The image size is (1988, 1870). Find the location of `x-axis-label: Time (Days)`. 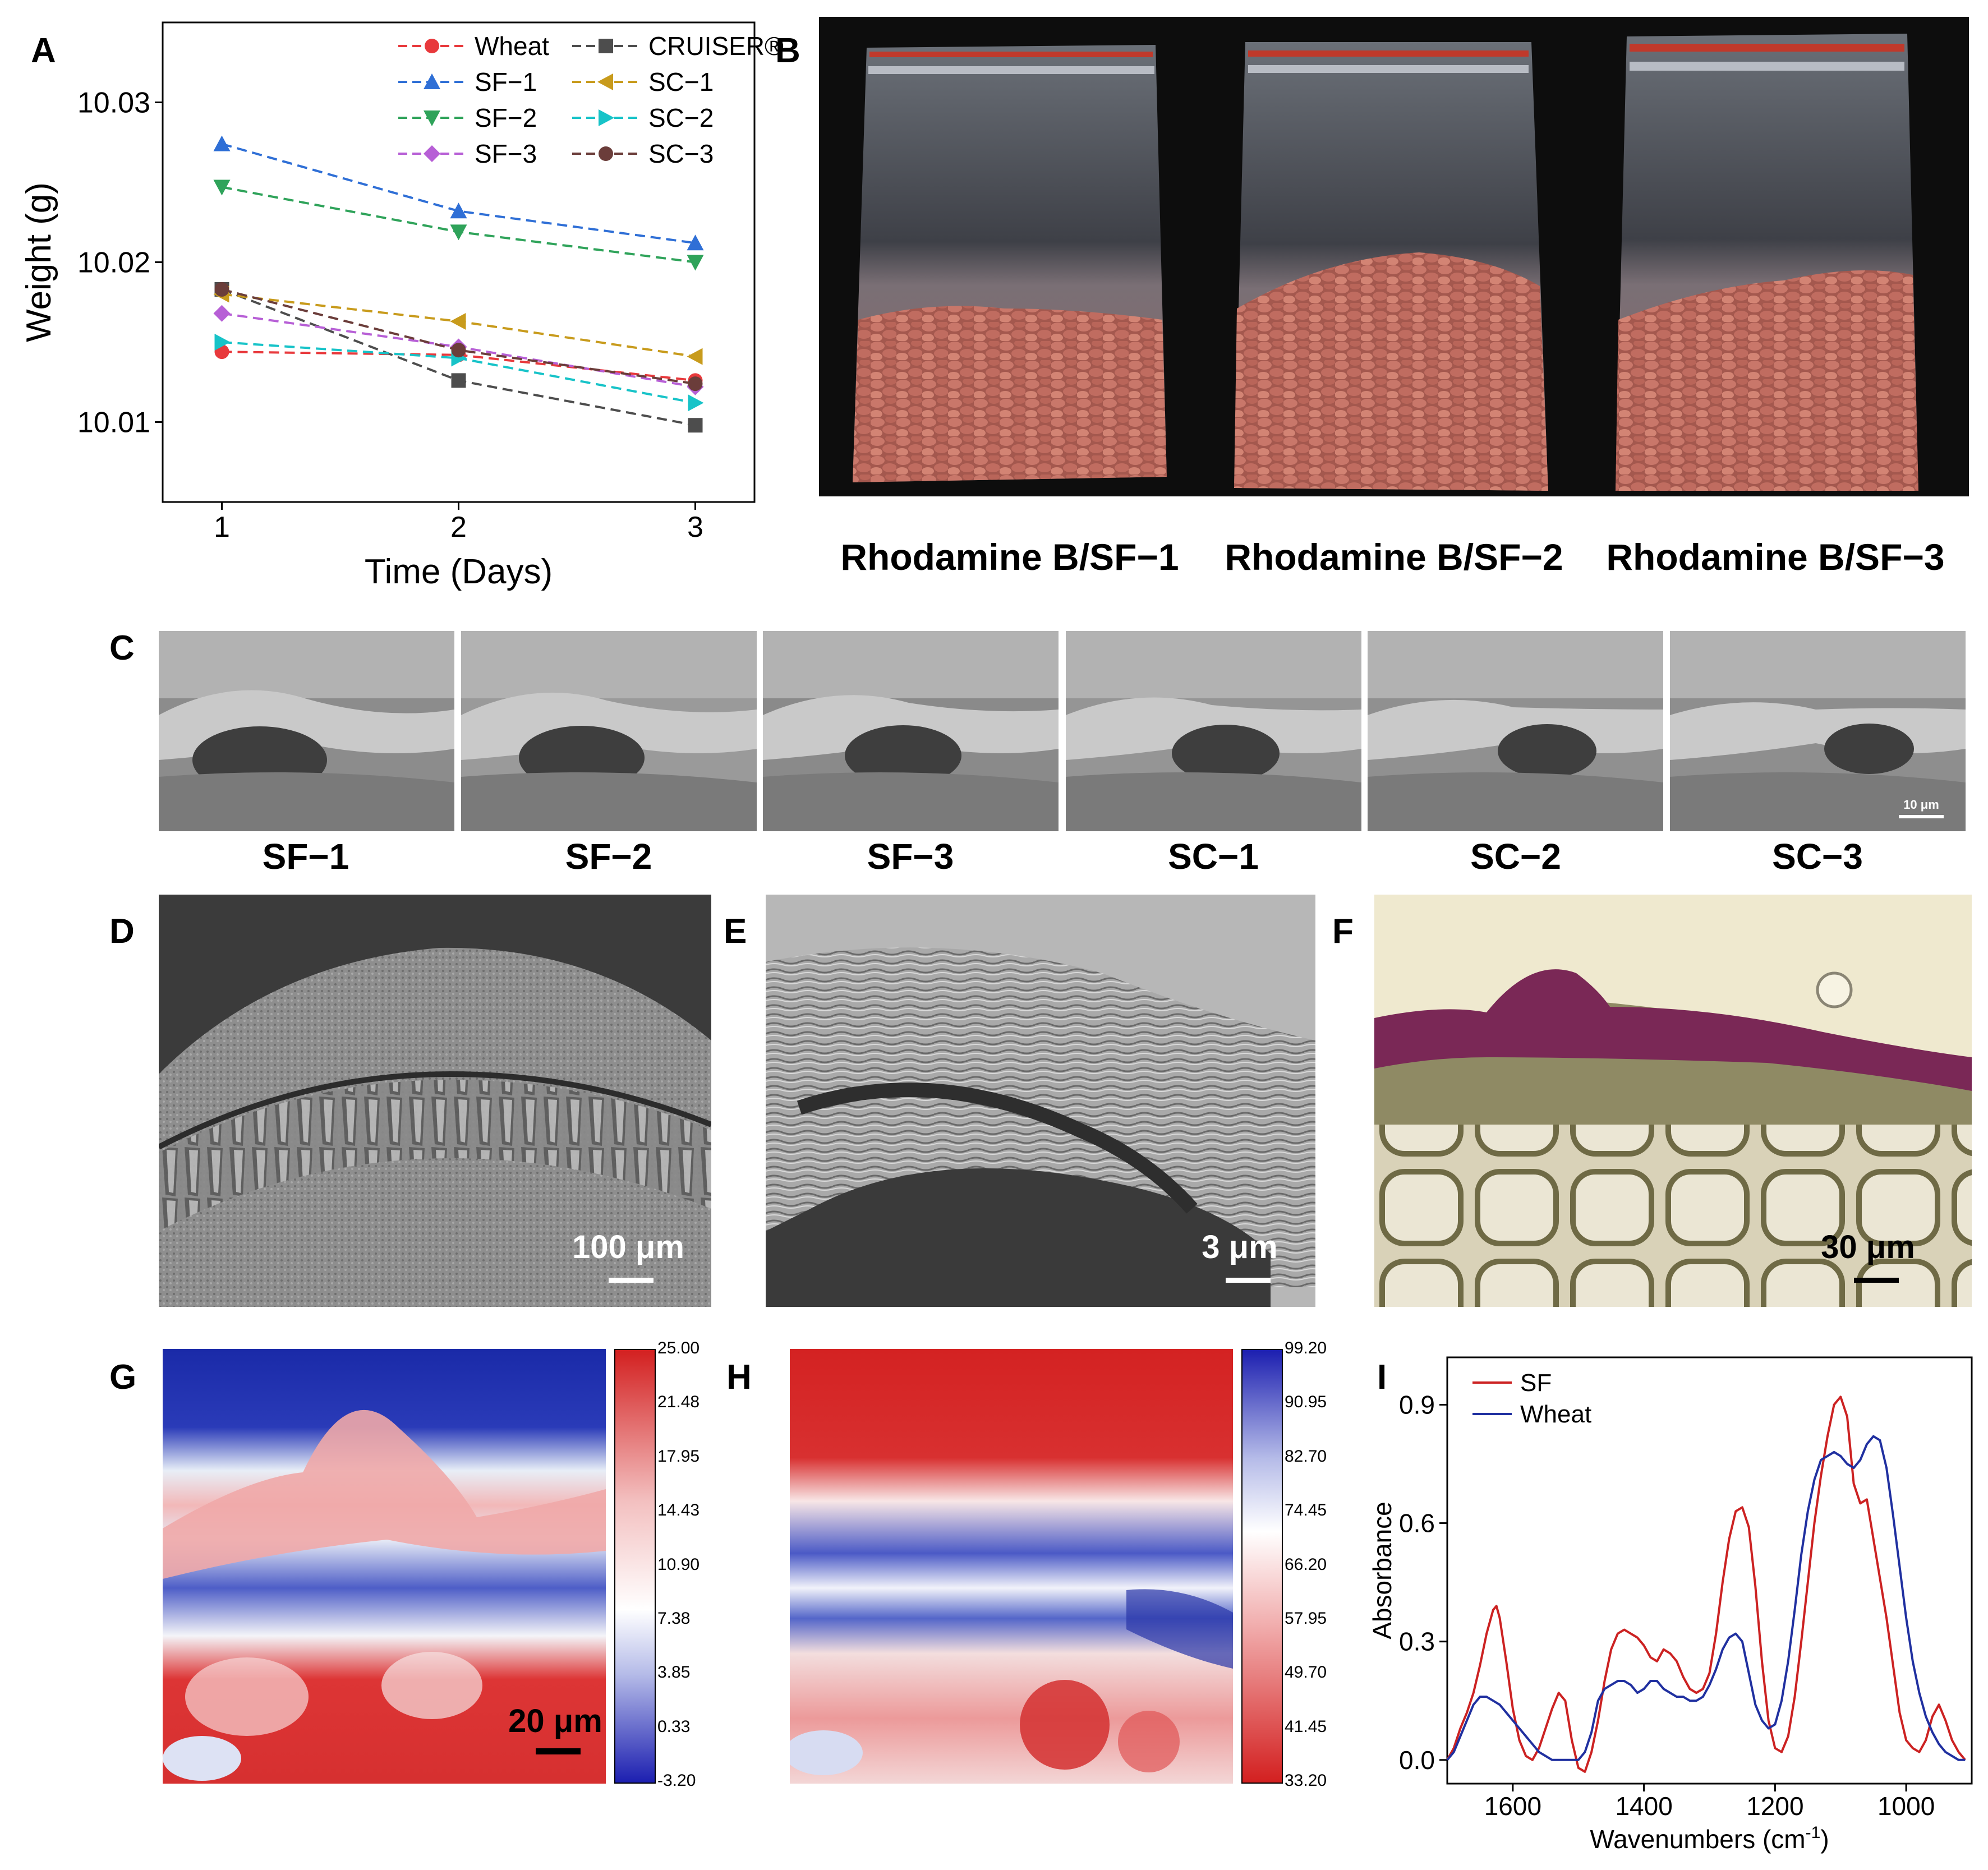

x-axis-label: Time (Days) is located at coordinates (459, 572).